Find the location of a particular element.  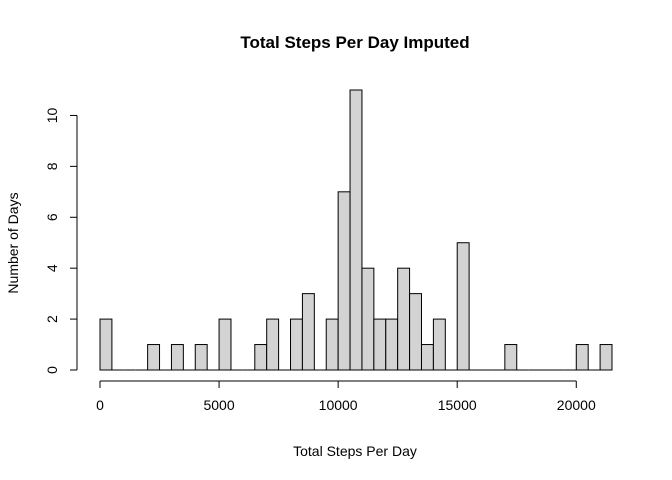

x-tick-label: 20000 is located at coordinates (576, 405).